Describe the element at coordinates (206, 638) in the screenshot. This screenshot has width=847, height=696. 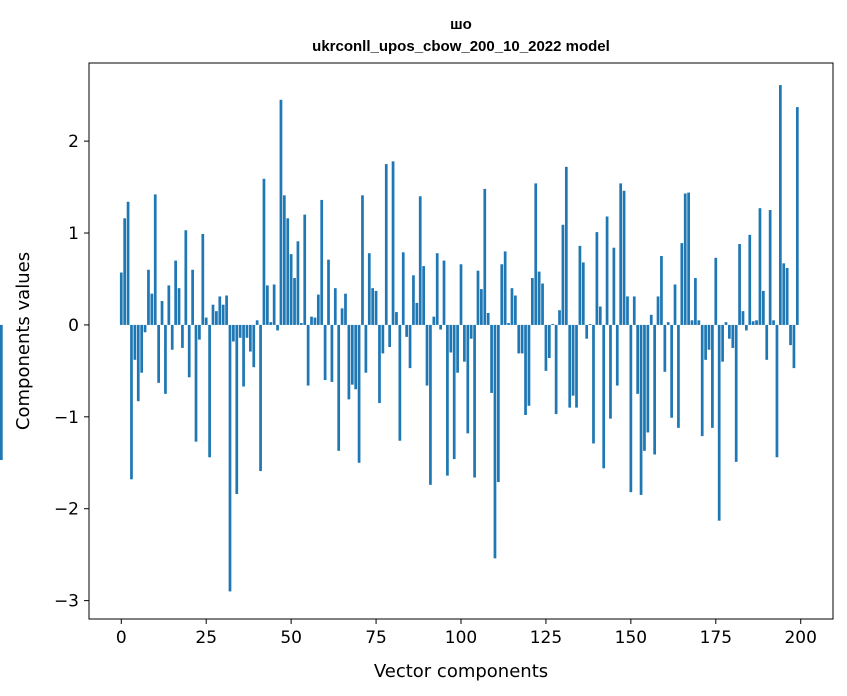
I see `x-tick-label-1: 25` at that location.